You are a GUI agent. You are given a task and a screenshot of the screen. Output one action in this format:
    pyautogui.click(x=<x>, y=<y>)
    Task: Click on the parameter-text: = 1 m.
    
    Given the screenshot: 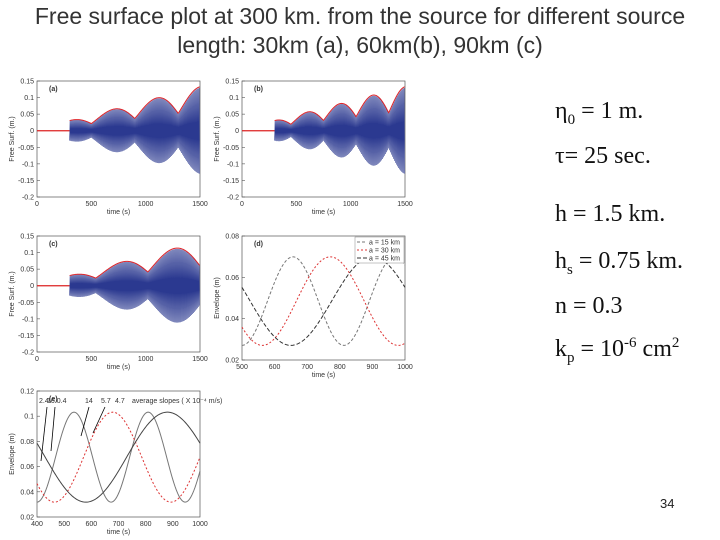 What is the action you would take?
    pyautogui.click(x=609, y=111)
    